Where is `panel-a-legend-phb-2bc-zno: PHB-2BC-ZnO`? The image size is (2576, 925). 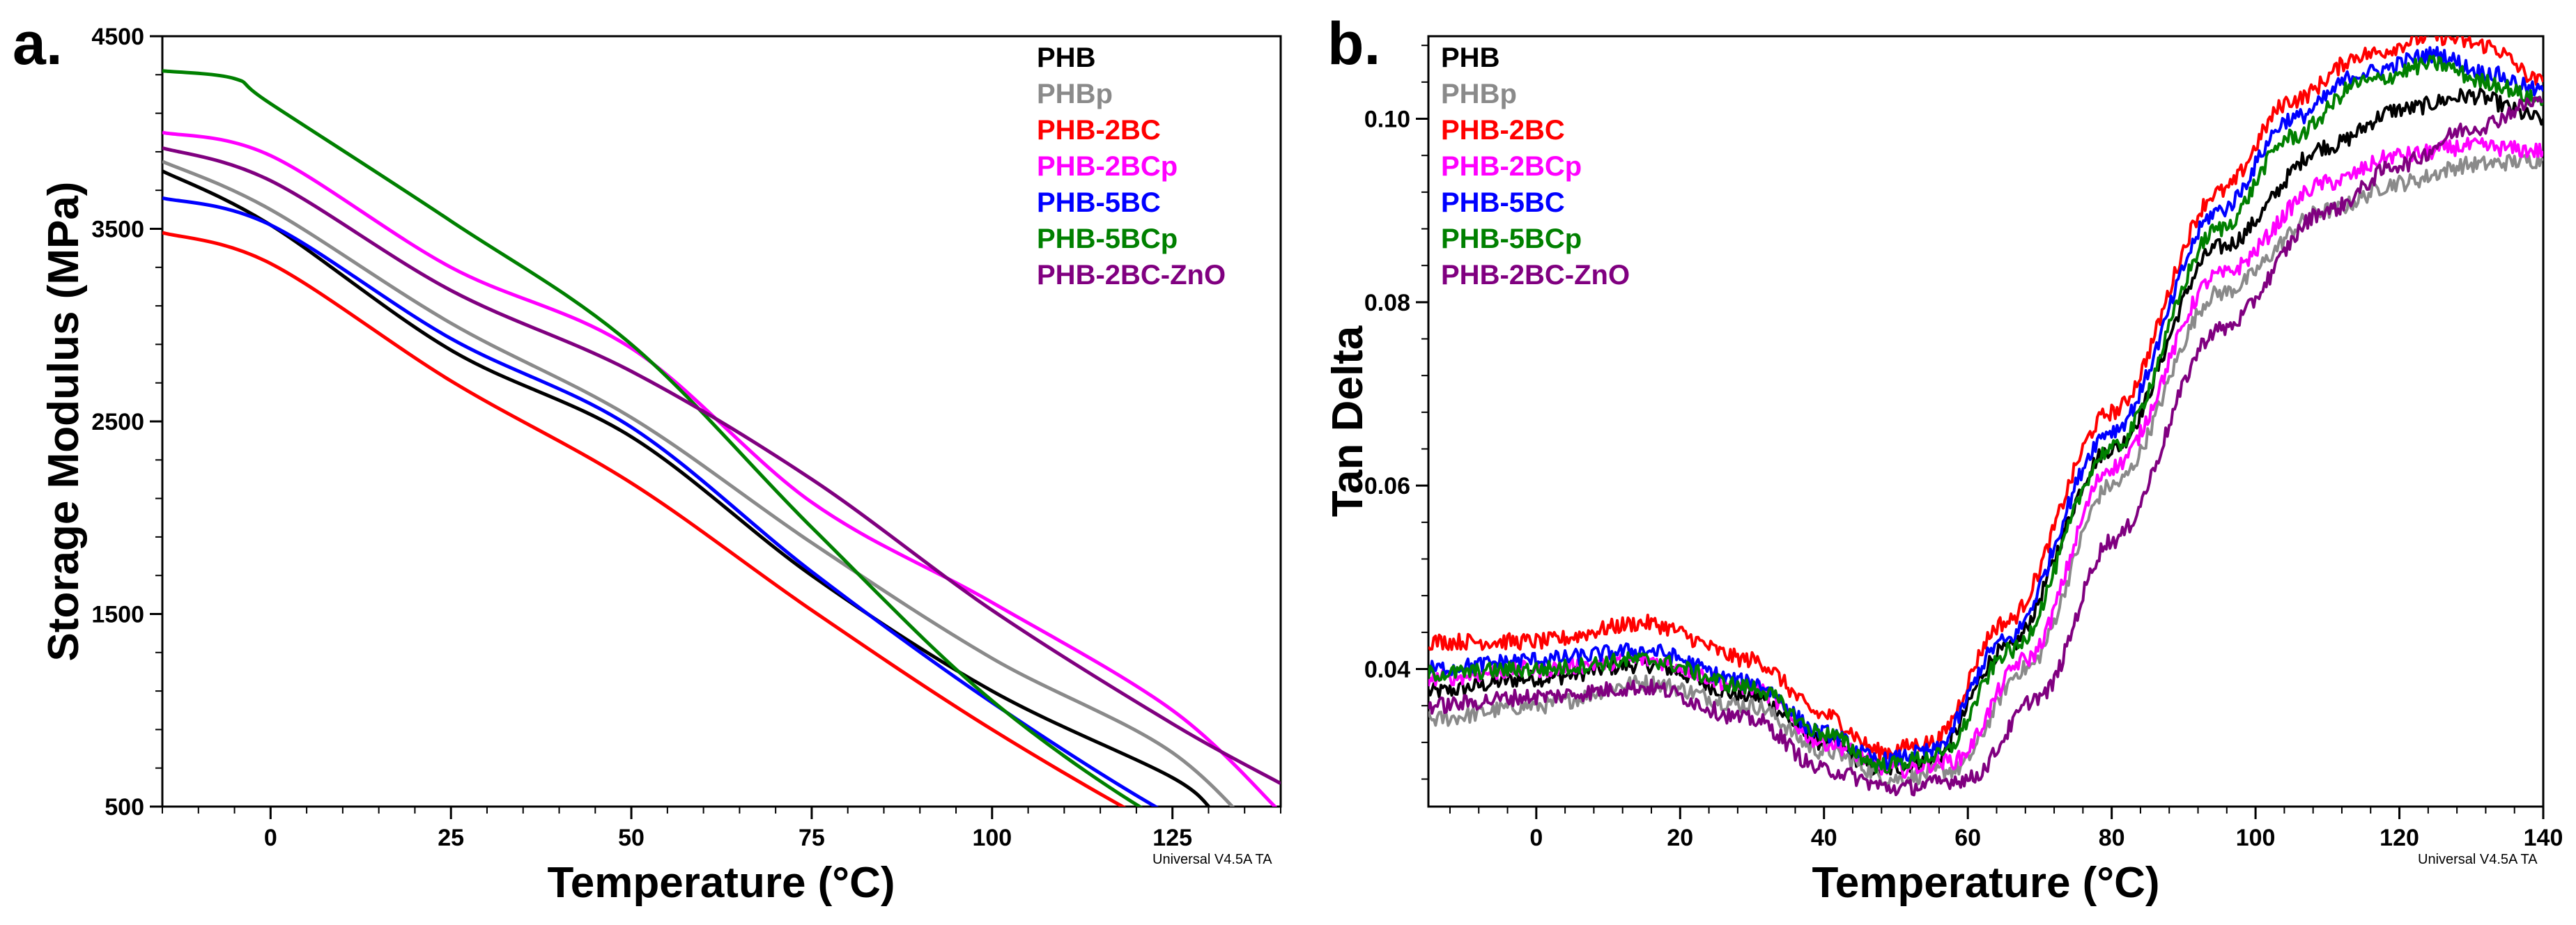 panel-a-legend-phb-2bc-zno: PHB-2BC-ZnO is located at coordinates (1131, 275).